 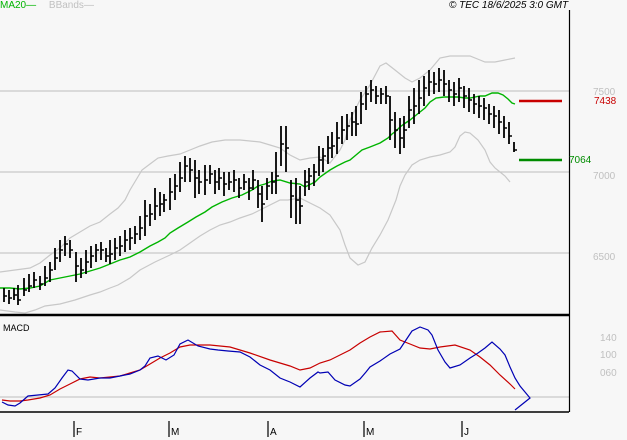 I want to click on macd-signal-line, so click(x=258, y=366).